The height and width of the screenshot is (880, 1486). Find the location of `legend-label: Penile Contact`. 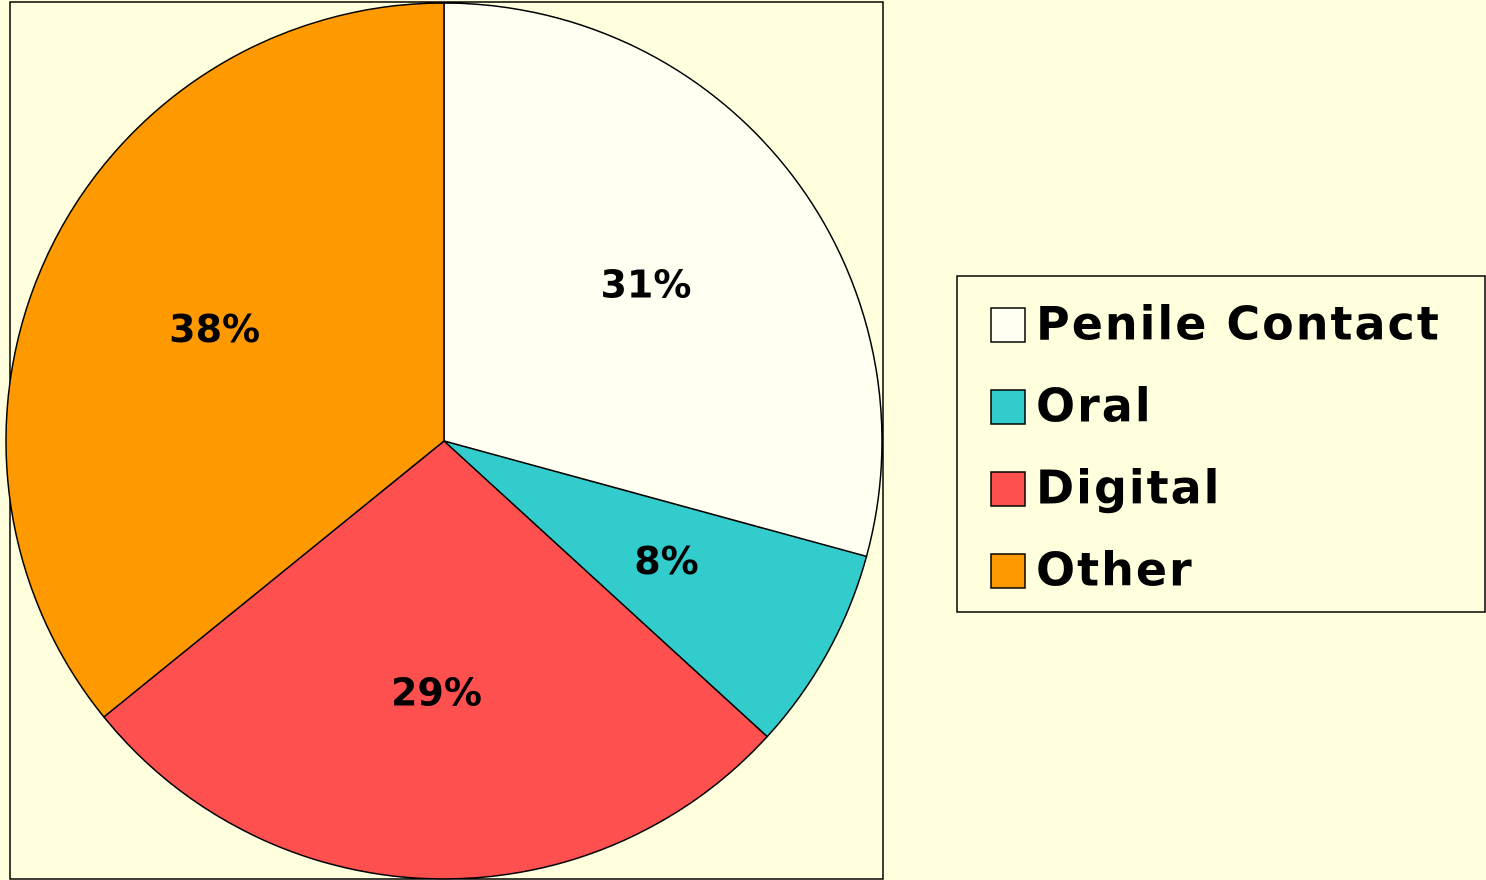

legend-label: Penile Contact is located at coordinates (1238, 324).